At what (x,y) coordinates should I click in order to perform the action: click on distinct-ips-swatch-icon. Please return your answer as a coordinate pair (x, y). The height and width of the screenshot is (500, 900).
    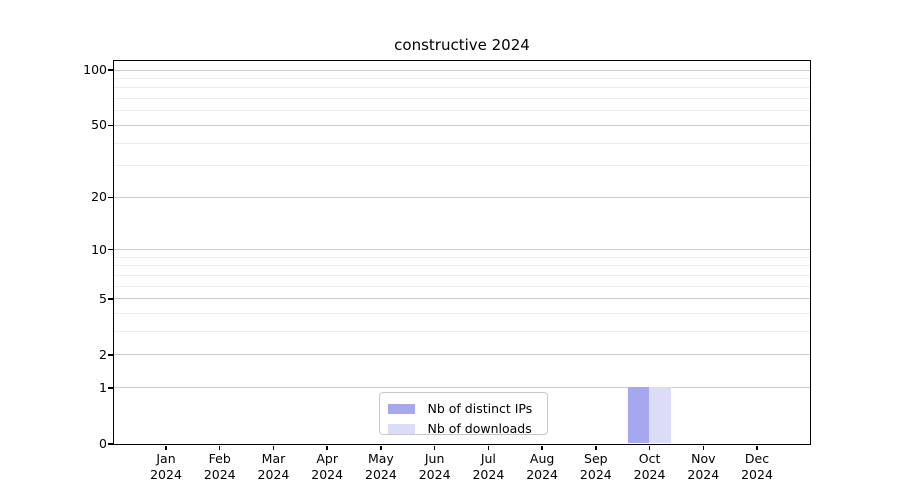
    Looking at the image, I should click on (401, 408).